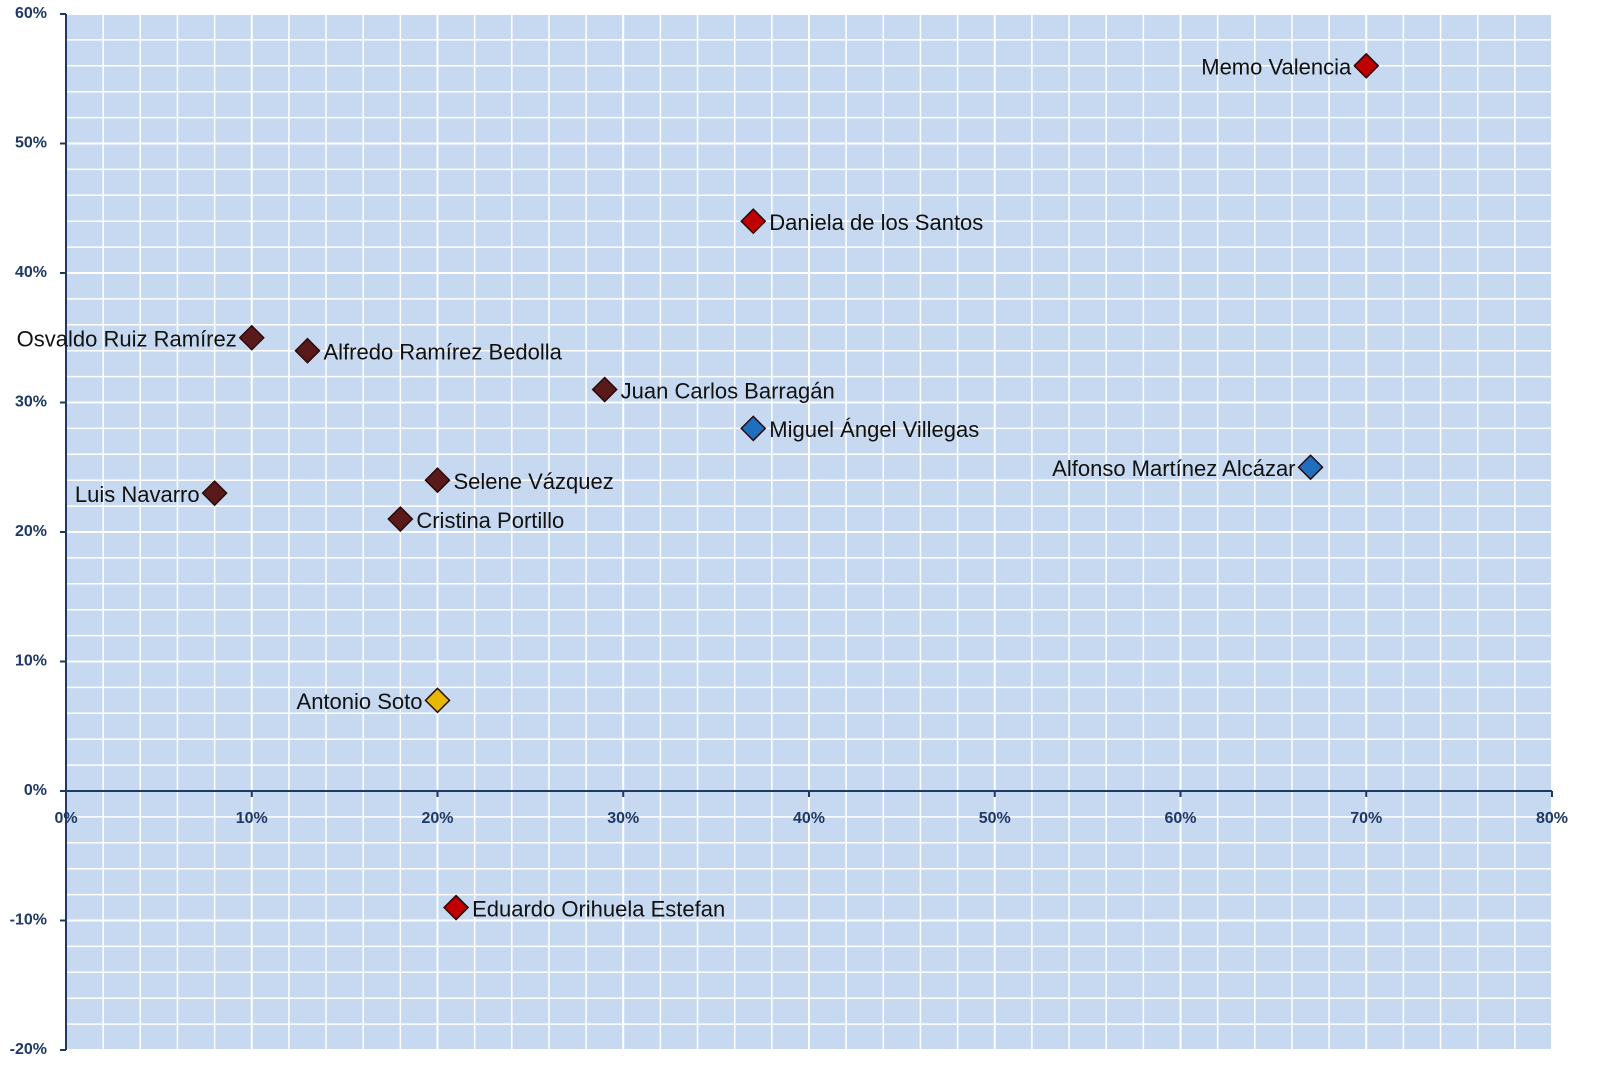 This screenshot has width=1614, height=1089. What do you see at coordinates (28, 1049) in the screenshot?
I see `y-tick-label: -20%` at bounding box center [28, 1049].